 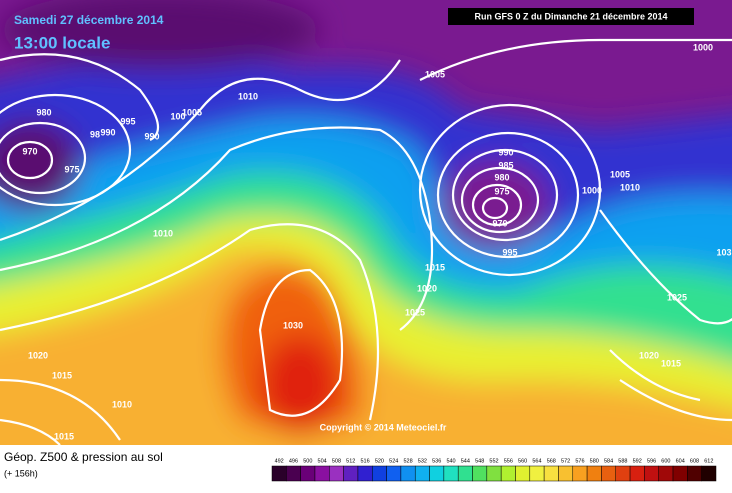 I want to click on scale-label: 560, so click(x=522, y=461).